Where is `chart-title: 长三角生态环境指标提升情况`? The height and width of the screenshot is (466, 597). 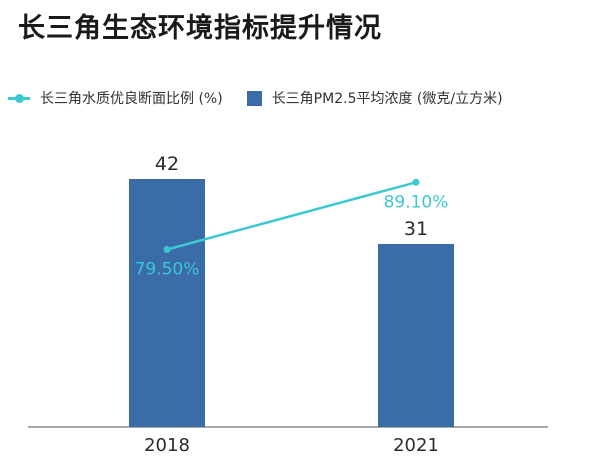
chart-title: 长三角生态环境指标提升情况 is located at coordinates (200, 28).